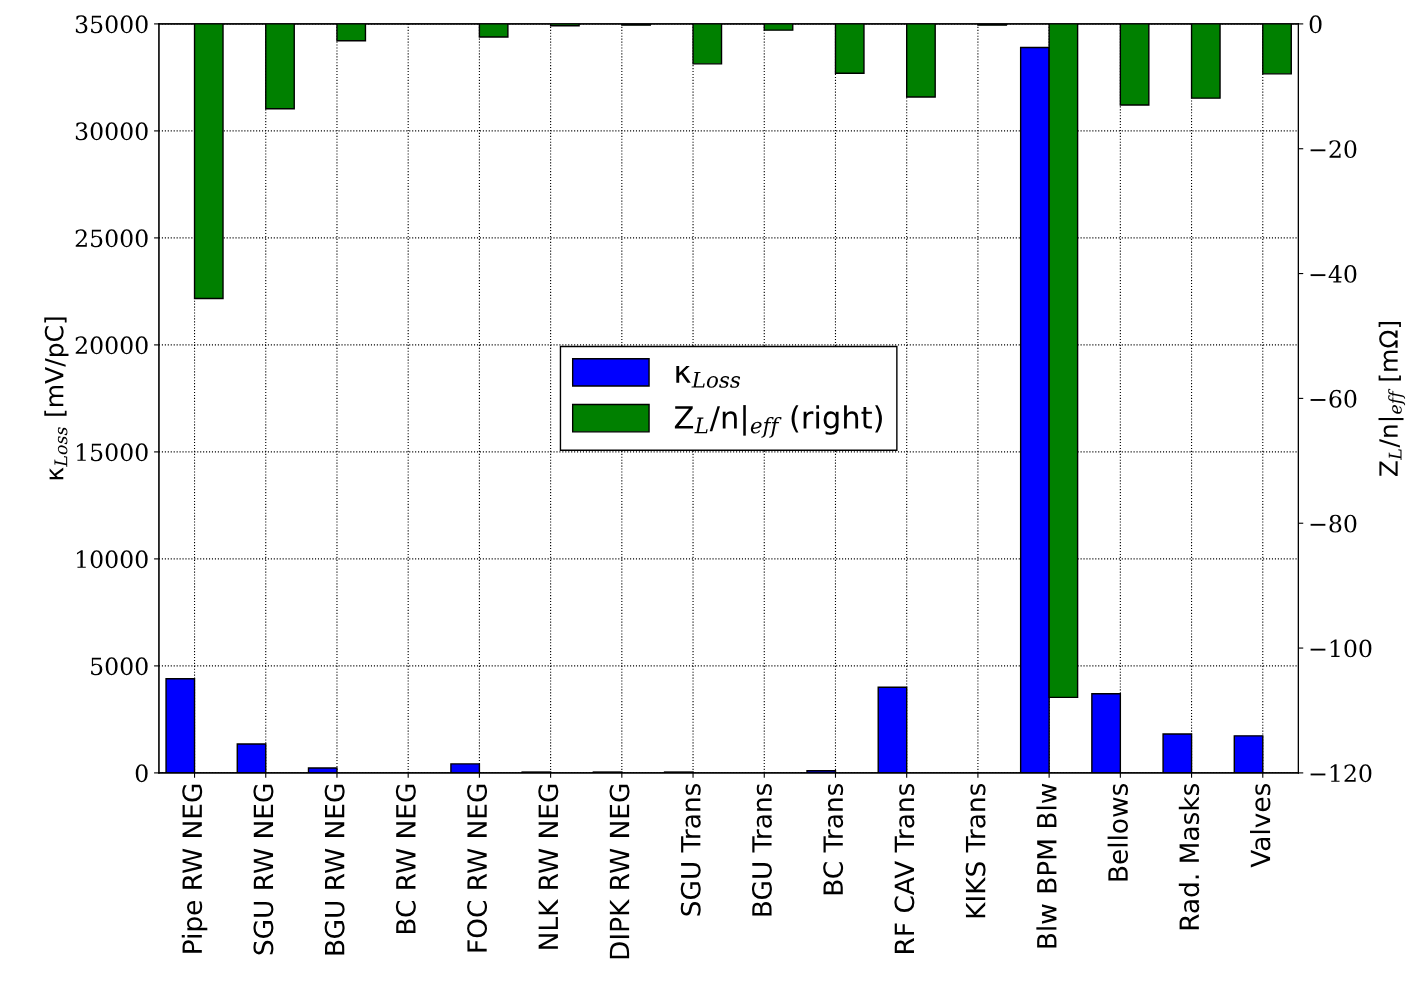  Describe the element at coordinates (477, 868) in the screenshot. I see `x-tick-label: FOC RW NEG` at that location.